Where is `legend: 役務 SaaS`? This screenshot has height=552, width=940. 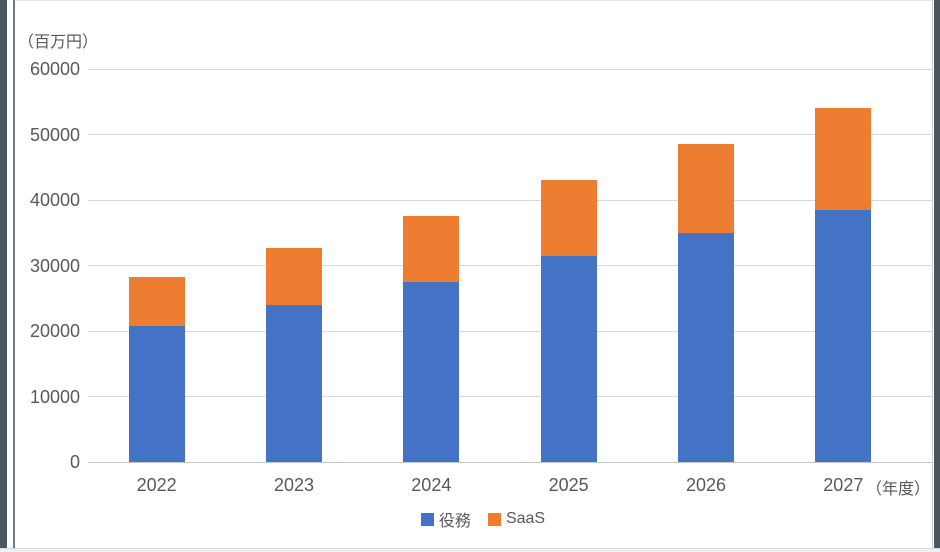
legend: 役務 SaaS is located at coordinates (483, 519).